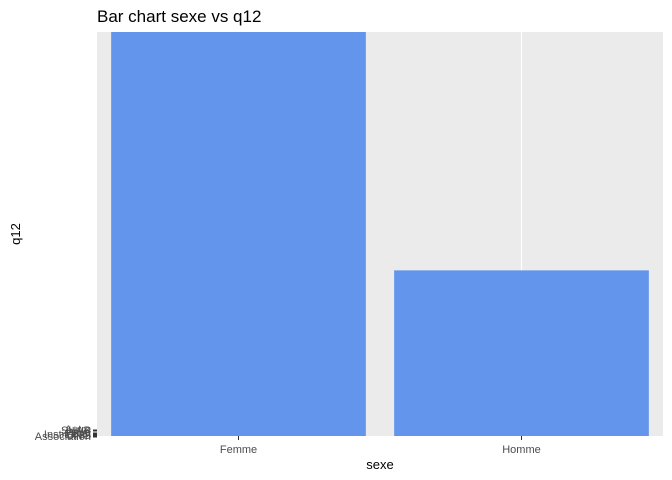 This screenshot has height=480, width=672. I want to click on y-tick-label-2: Institution, so click(67, 435).